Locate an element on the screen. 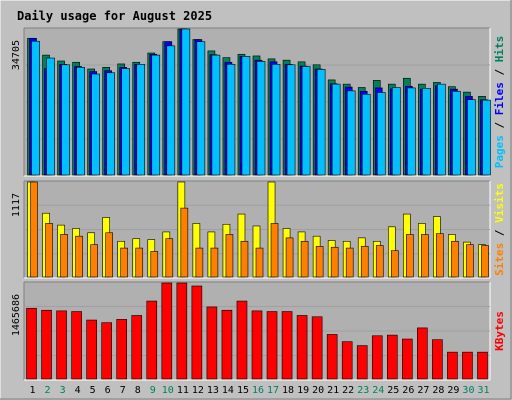 The image size is (512, 400). x-tick-6: 6 is located at coordinates (108, 390).